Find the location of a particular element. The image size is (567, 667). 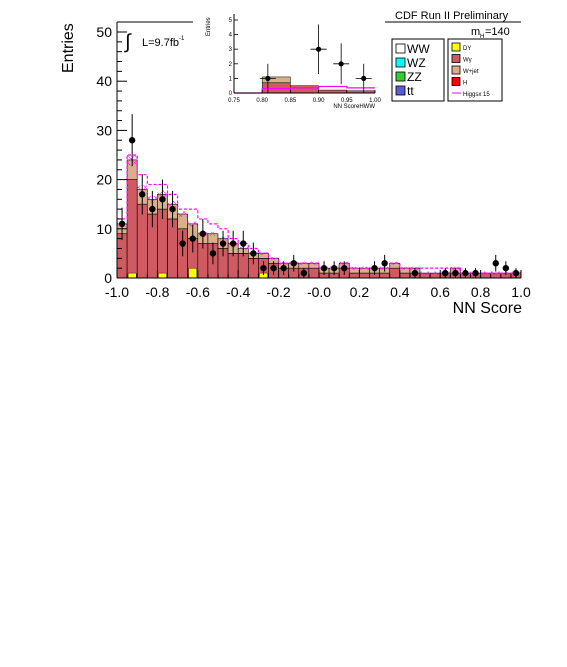

inset-y-tick-label: 0 is located at coordinates (231, 94).